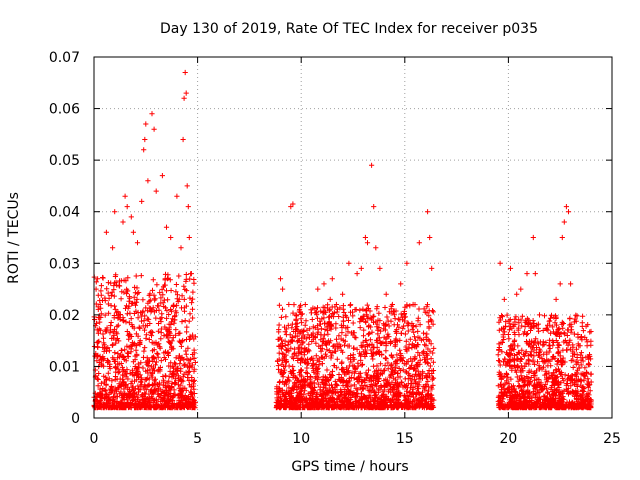  I want to click on x-tick-label: 25, so click(612, 439).